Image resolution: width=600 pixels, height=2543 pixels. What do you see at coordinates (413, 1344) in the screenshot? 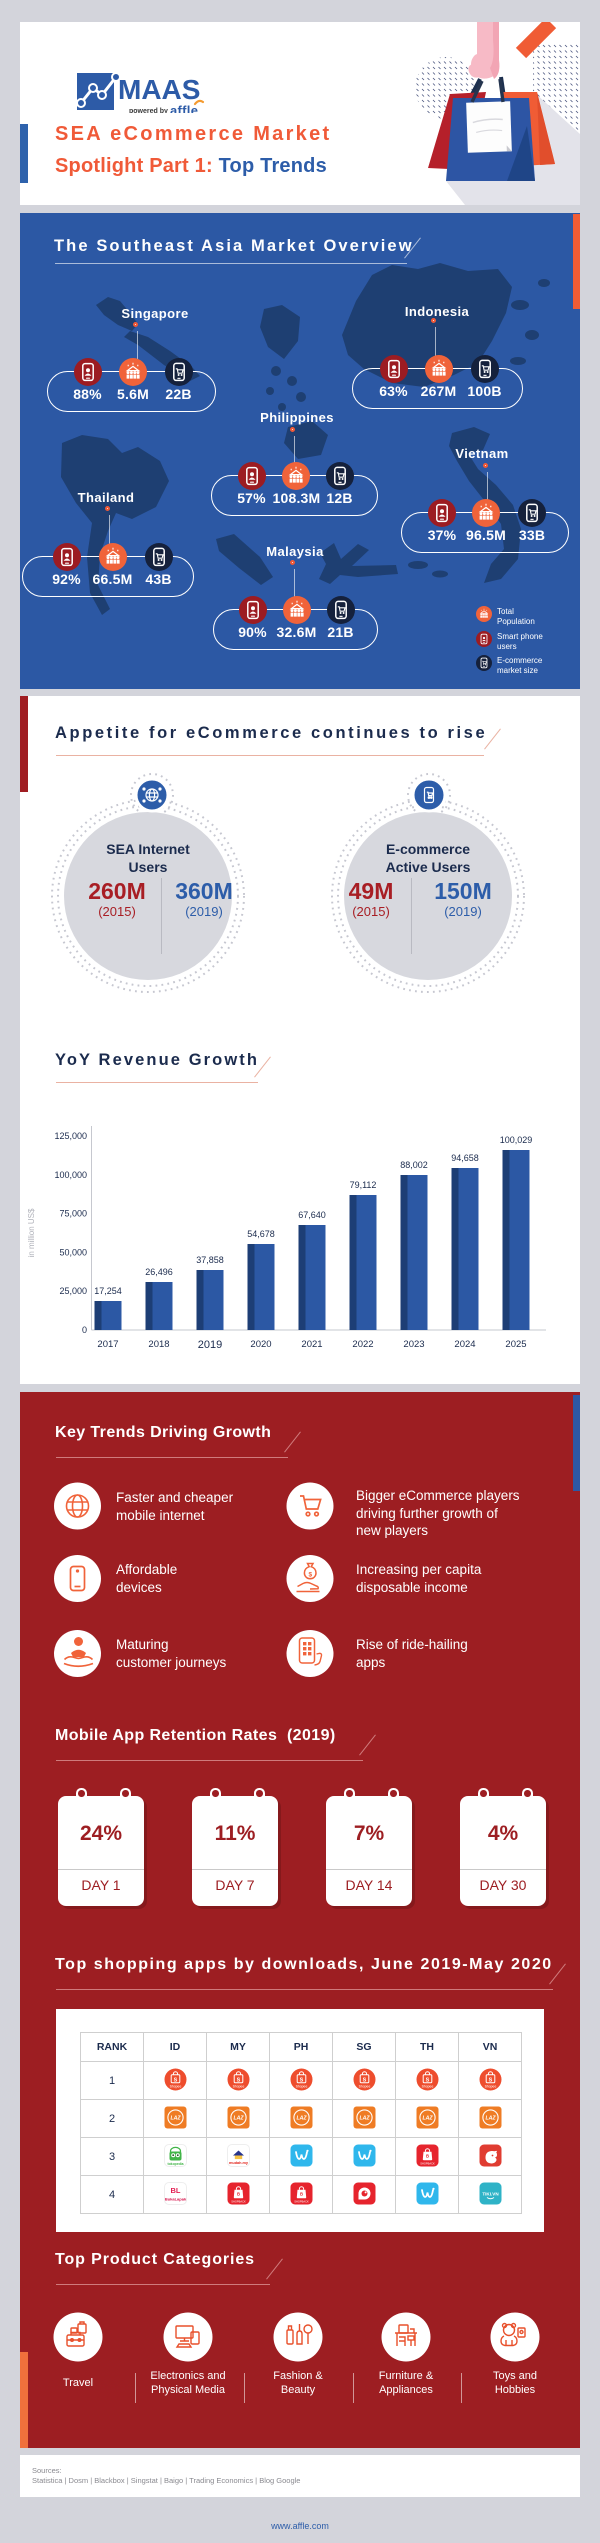
I see `svg-text: 2023` at bounding box center [413, 1344].